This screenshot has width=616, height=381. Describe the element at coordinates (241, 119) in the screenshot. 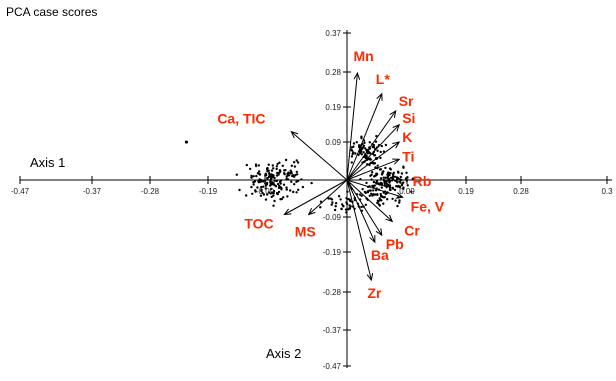

I see `vector-label: Ca, TIC` at that location.